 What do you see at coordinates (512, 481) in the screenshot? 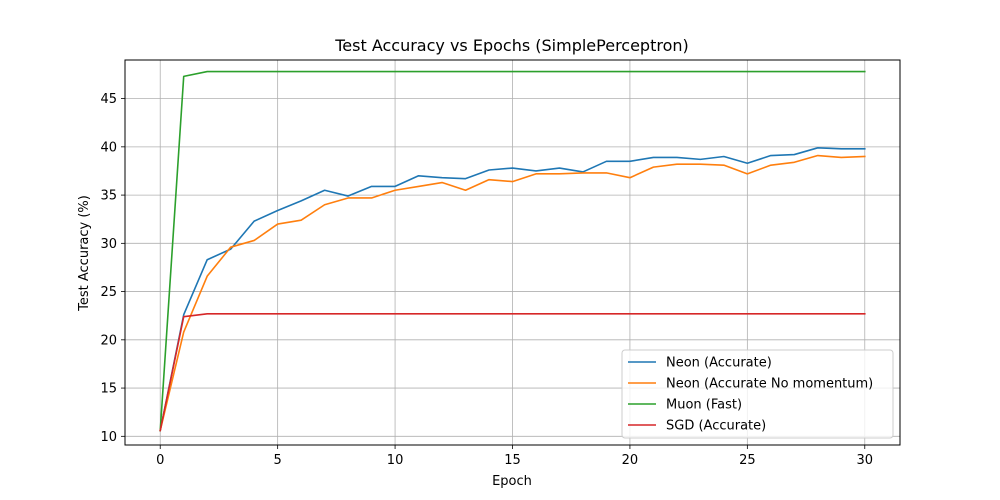
I see `x-axis-label: Epoch` at bounding box center [512, 481].